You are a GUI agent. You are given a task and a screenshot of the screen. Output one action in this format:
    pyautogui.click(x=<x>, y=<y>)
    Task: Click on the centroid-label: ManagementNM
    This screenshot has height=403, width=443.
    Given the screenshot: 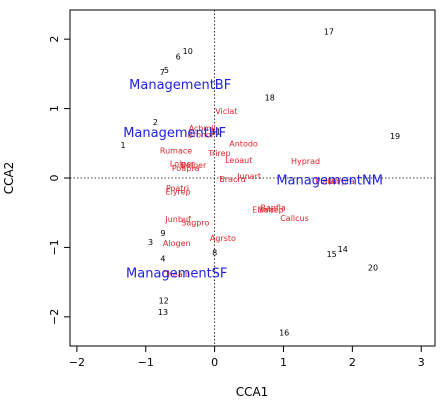 What is the action you would take?
    pyautogui.click(x=329, y=180)
    